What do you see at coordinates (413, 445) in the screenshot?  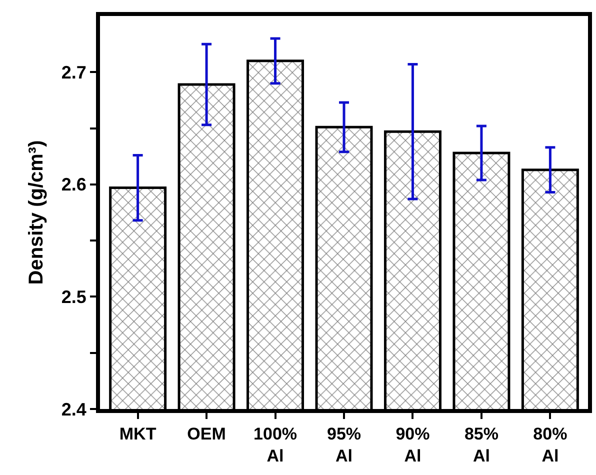 I see `x-tick-label: 90% Al` at bounding box center [413, 445].